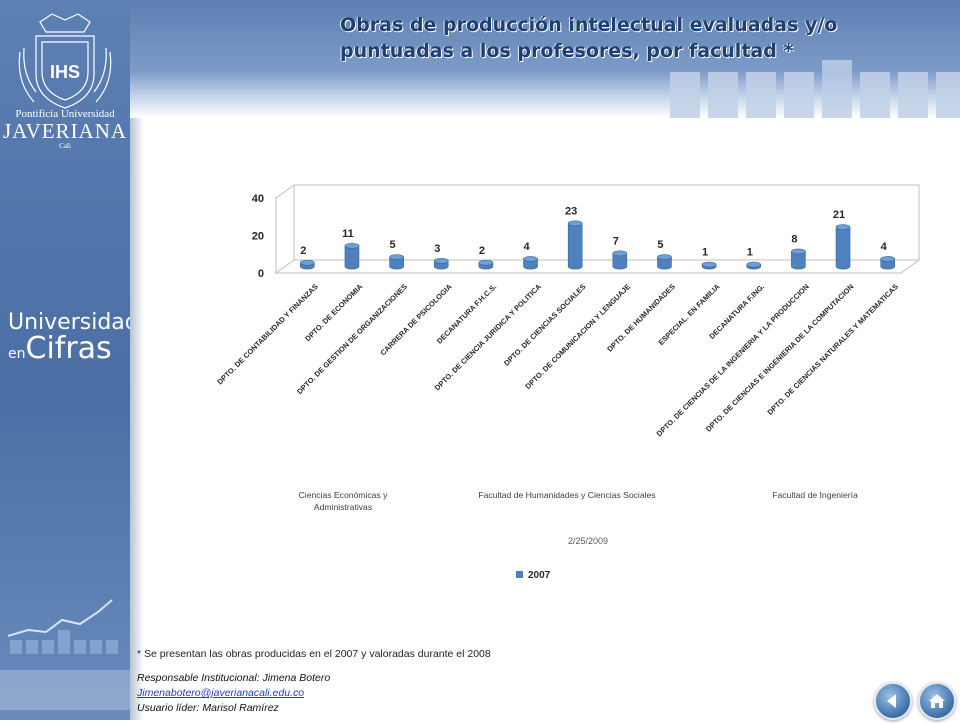  What do you see at coordinates (343, 507) in the screenshot?
I see `group-label-line-2: Administrativas` at bounding box center [343, 507].